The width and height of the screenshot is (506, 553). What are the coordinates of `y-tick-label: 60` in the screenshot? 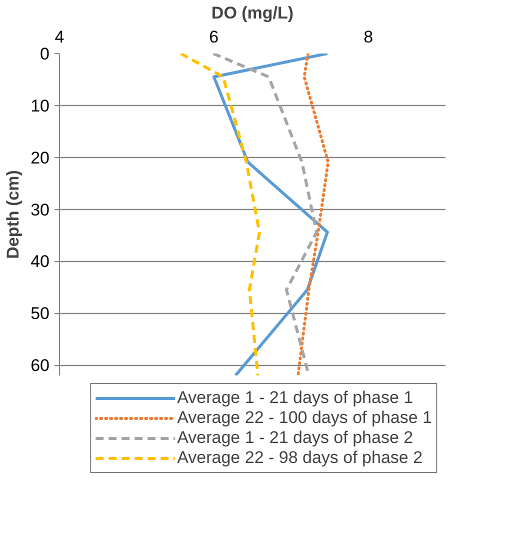 It's located at (40, 366).